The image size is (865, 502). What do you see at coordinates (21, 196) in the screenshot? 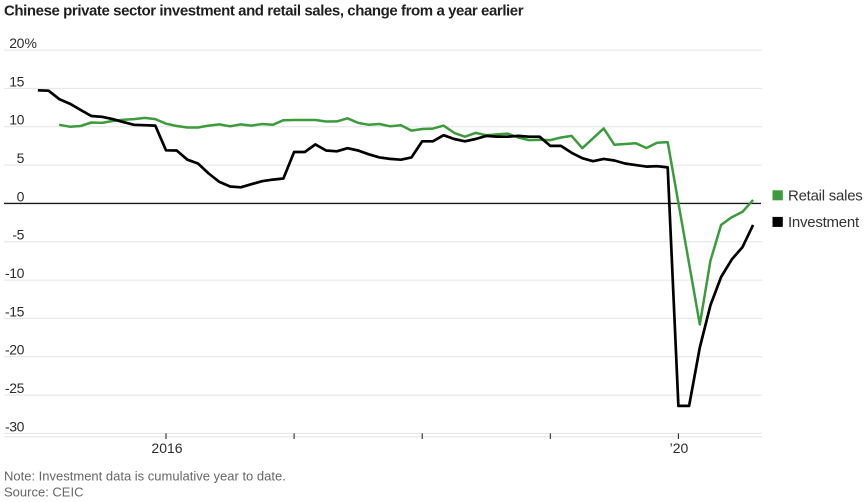
I see `svg-text: 0` at bounding box center [21, 196].